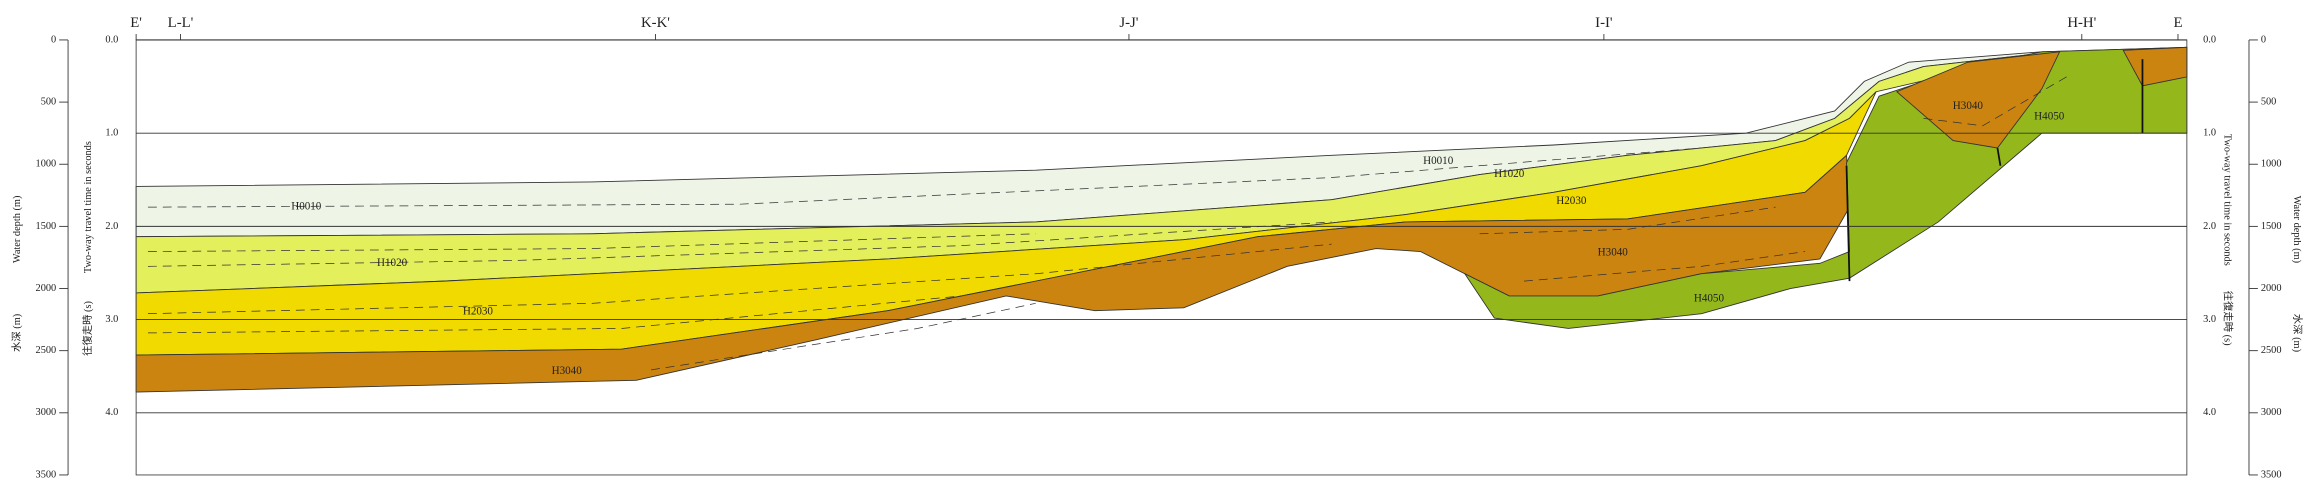  Describe the element at coordinates (2177, 23) in the screenshot. I see `section-label: E` at that location.